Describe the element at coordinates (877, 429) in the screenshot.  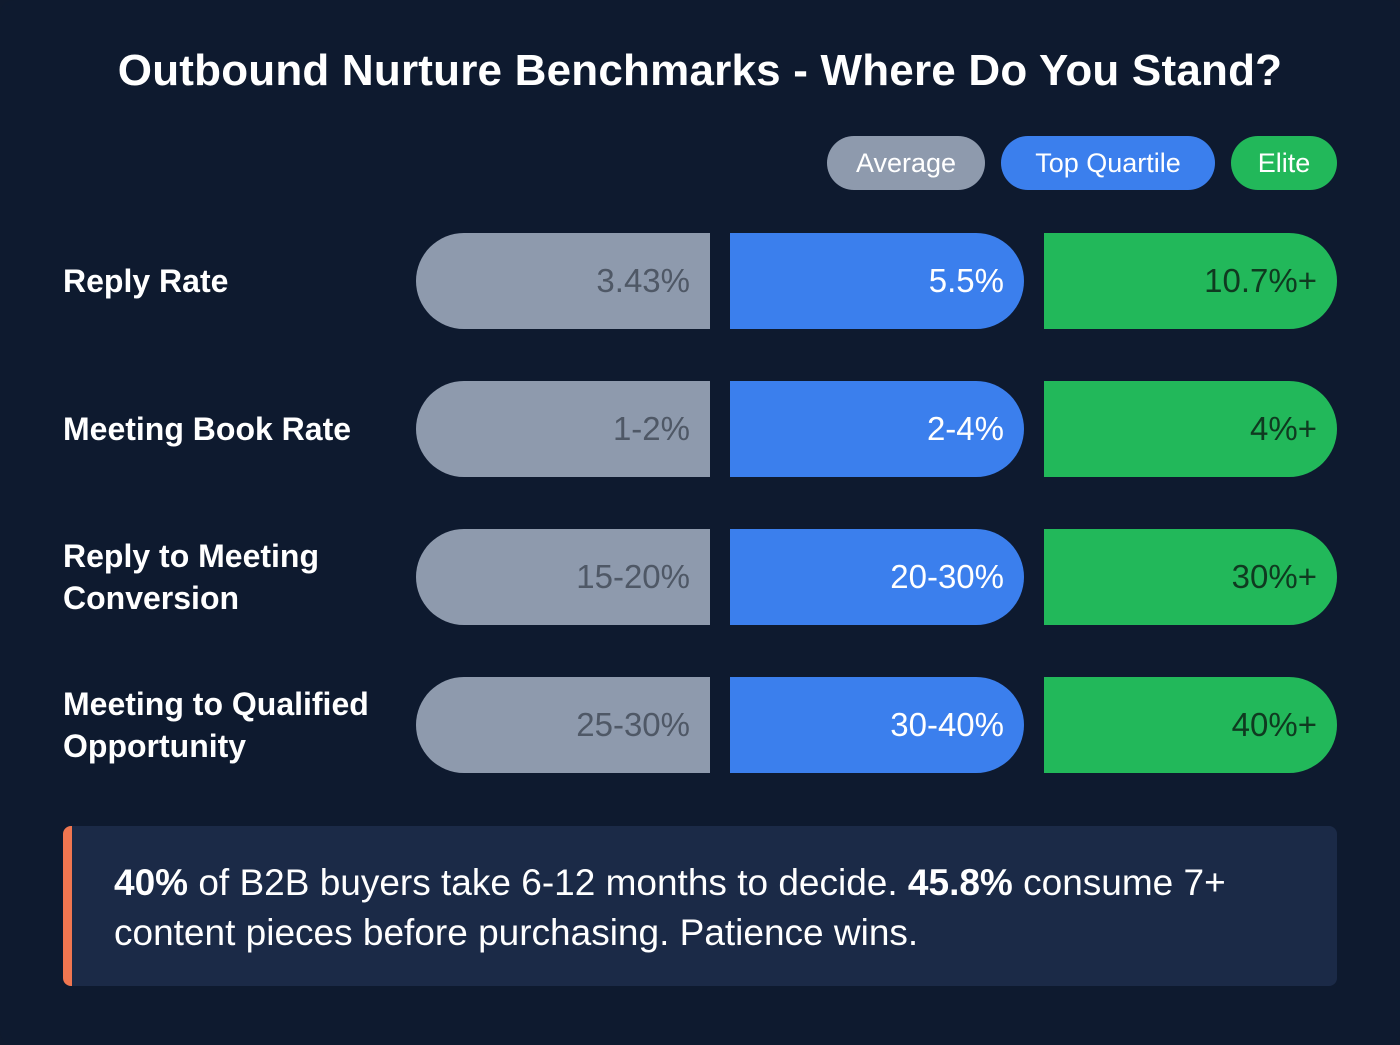
I see `top-quartile-bar: 2-4%` at that location.